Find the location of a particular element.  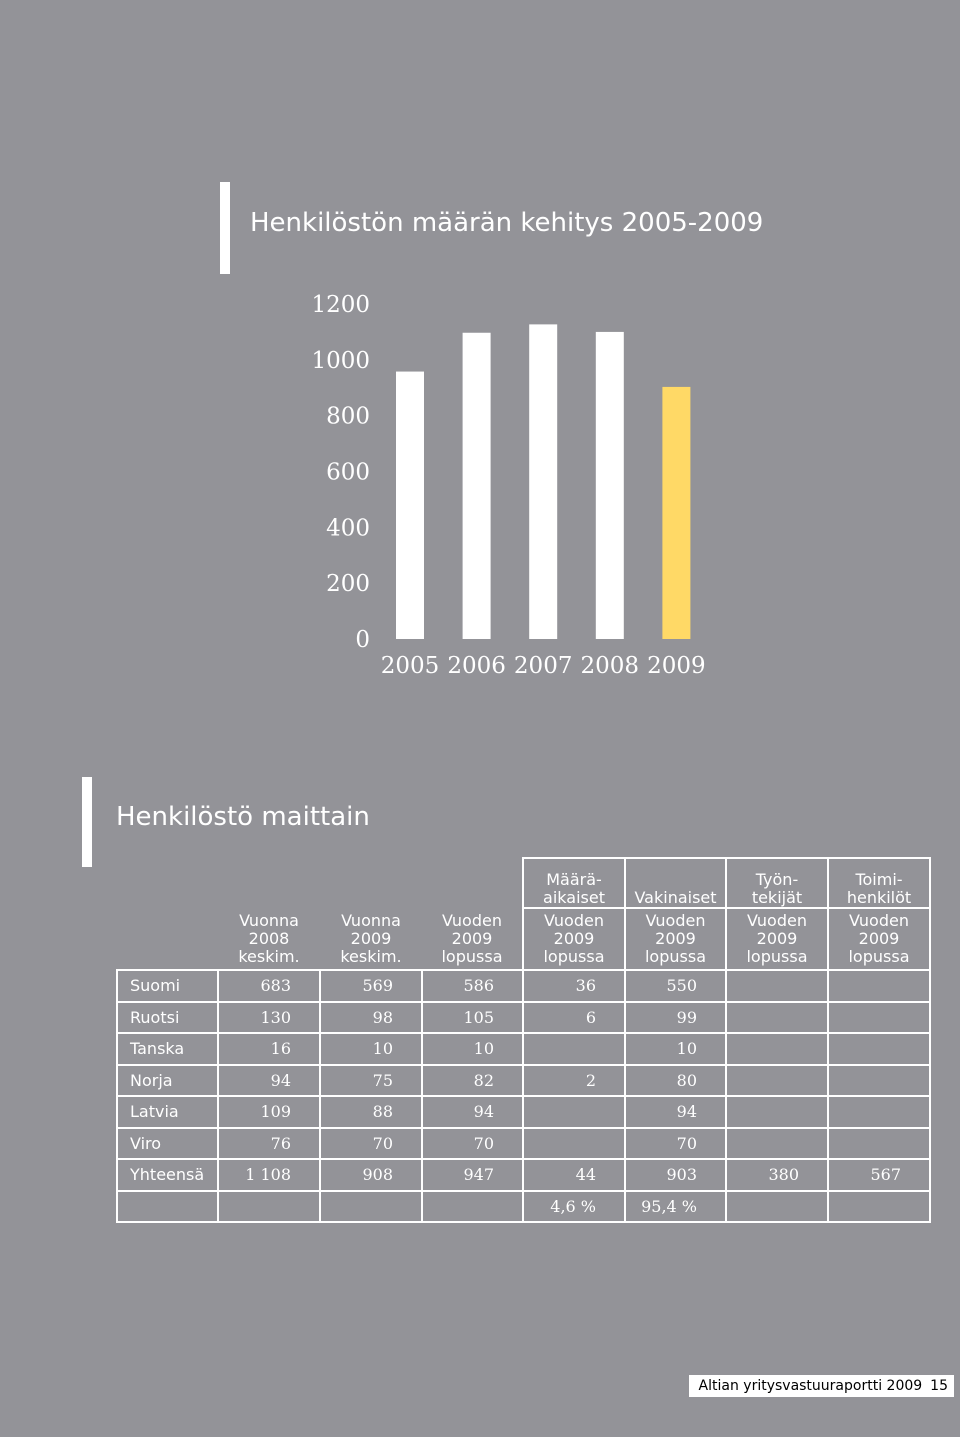

table-cell: 1 108 is located at coordinates (269, 1175).